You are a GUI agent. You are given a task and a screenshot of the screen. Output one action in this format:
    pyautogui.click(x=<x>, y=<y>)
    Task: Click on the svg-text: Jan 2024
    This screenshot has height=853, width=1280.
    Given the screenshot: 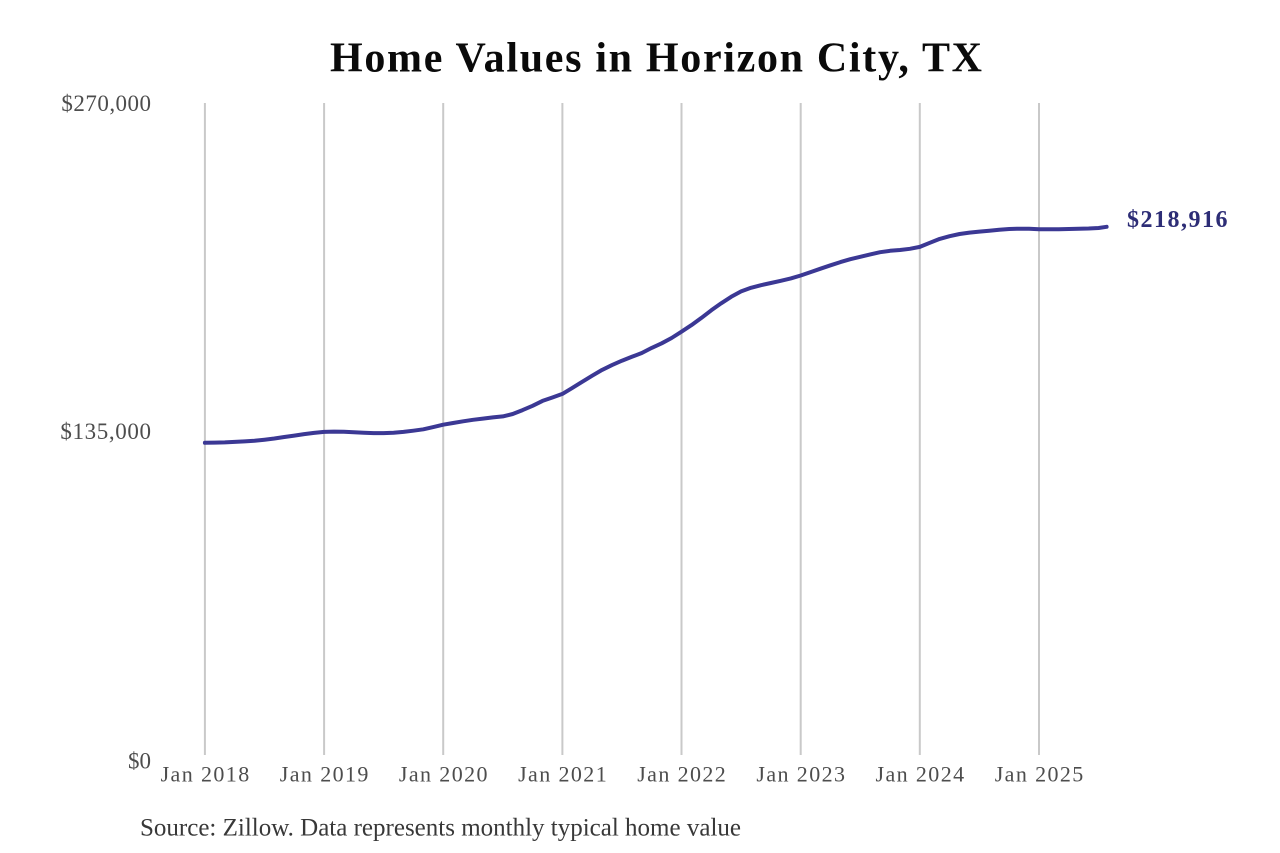 What is the action you would take?
    pyautogui.click(x=920, y=774)
    